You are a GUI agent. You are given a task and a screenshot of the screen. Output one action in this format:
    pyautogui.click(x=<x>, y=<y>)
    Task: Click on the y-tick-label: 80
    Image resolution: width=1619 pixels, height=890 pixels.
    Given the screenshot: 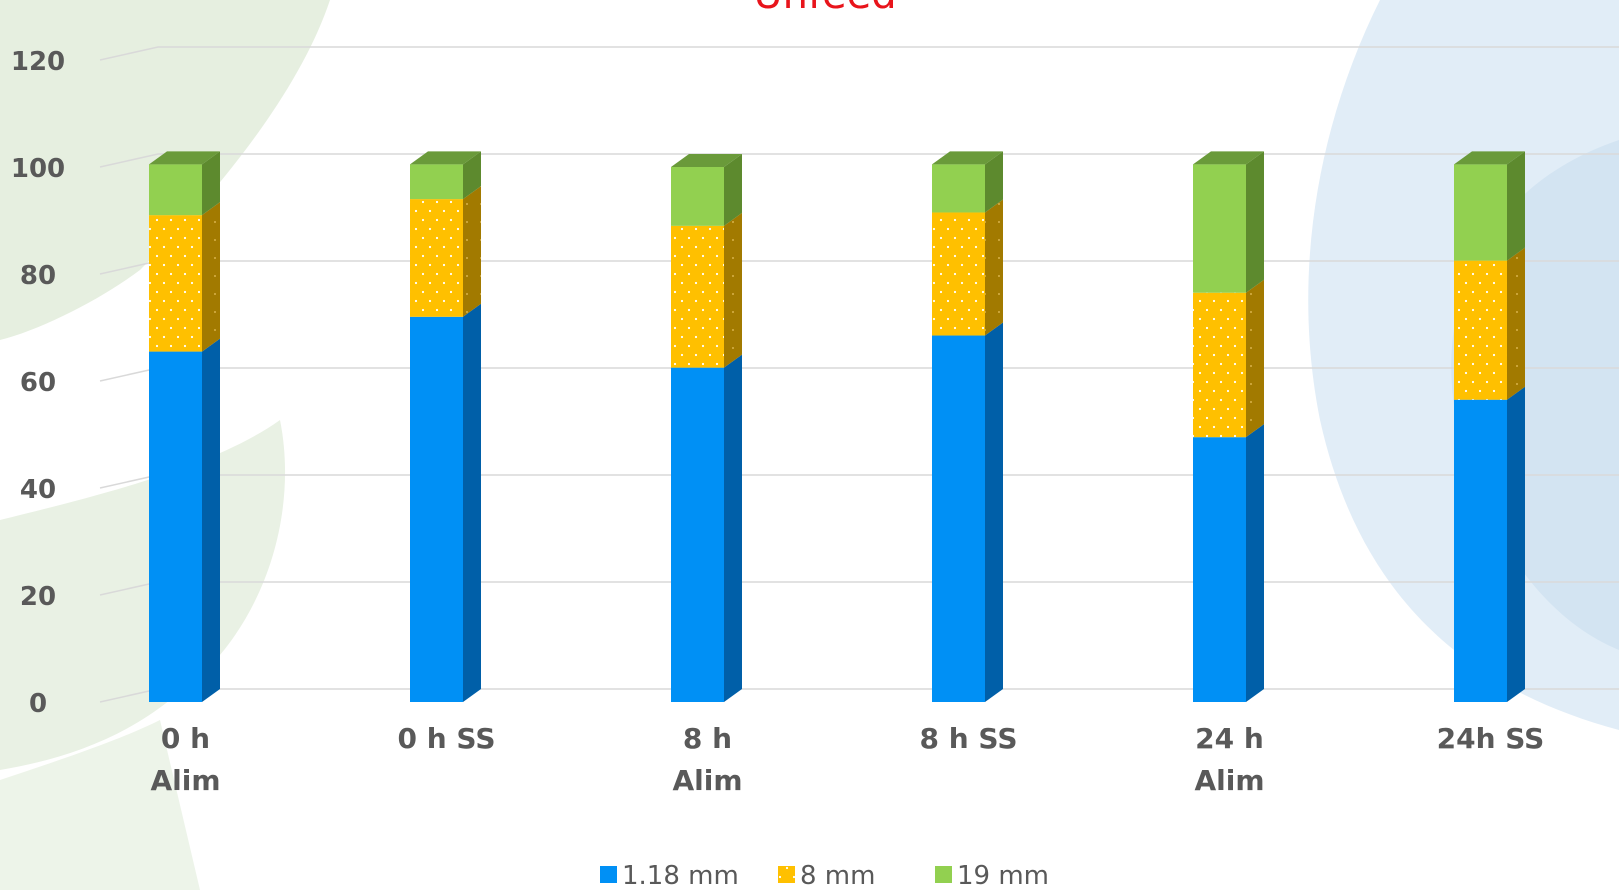 What is the action you would take?
    pyautogui.click(x=38, y=276)
    